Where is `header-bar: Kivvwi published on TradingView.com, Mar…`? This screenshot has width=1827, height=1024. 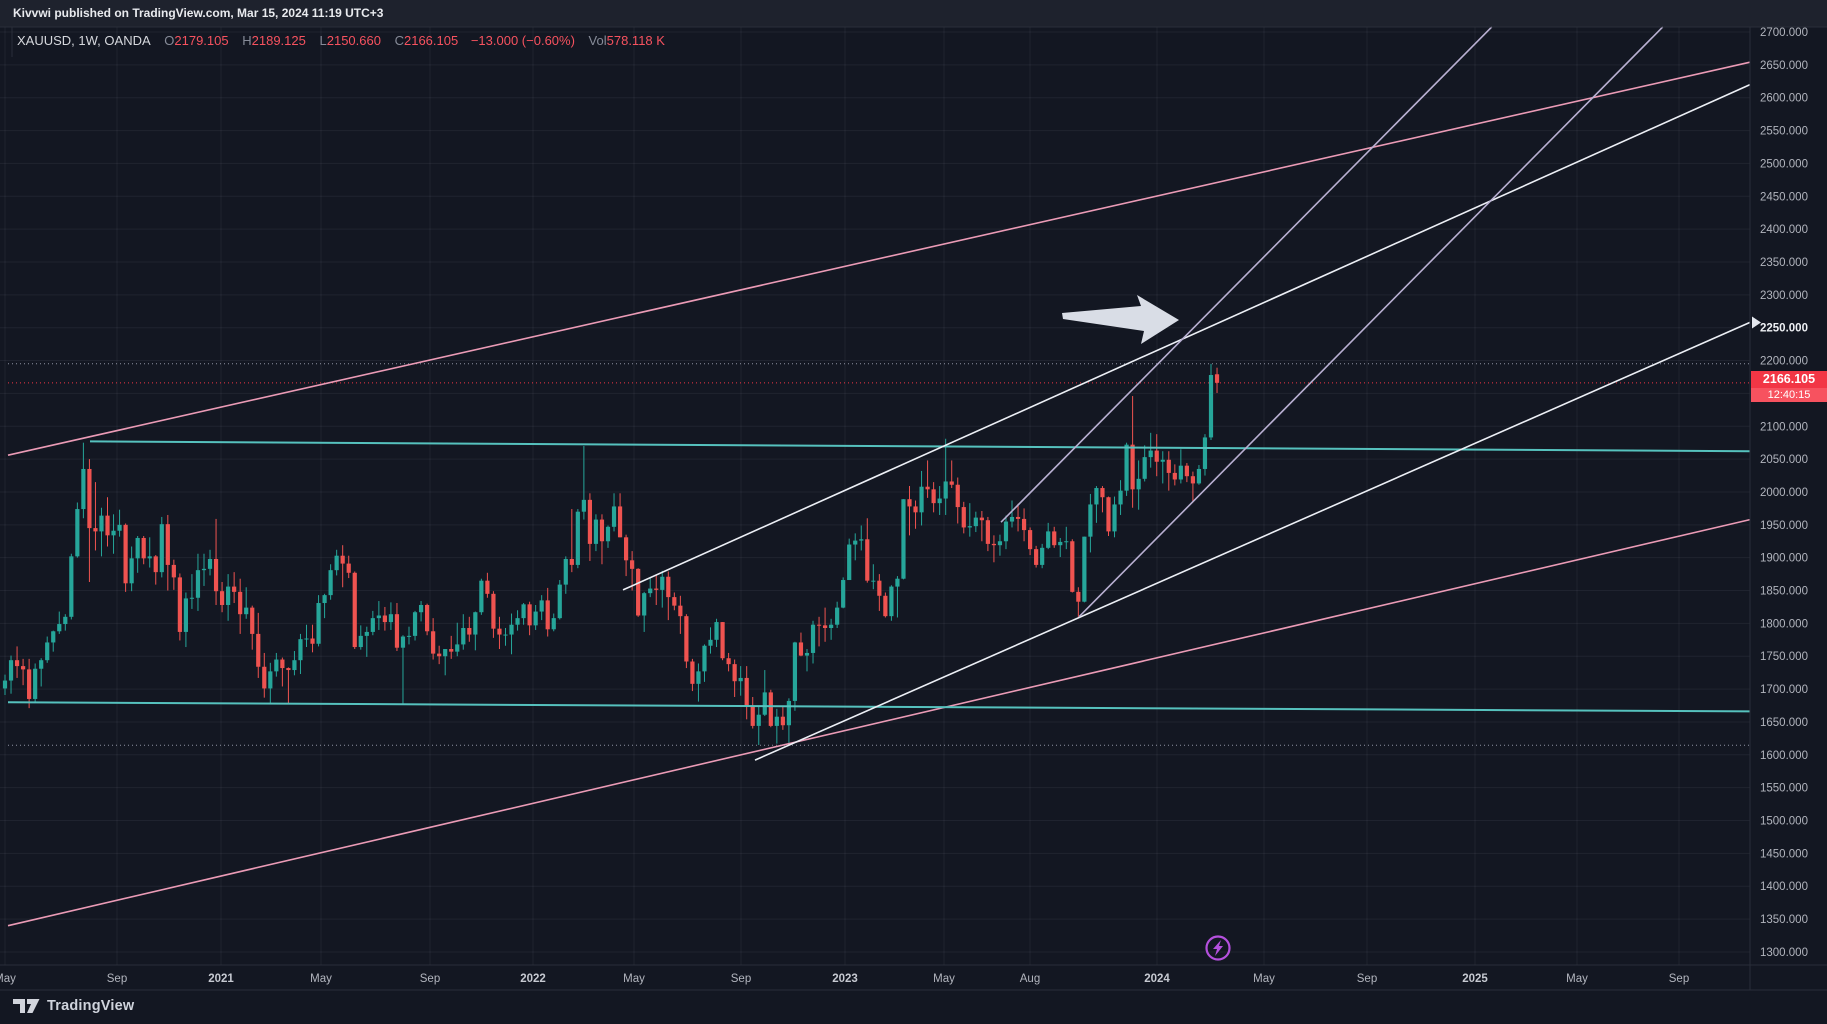 header-bar: Kivvwi published on TradingView.com, Mar… is located at coordinates (913, 13).